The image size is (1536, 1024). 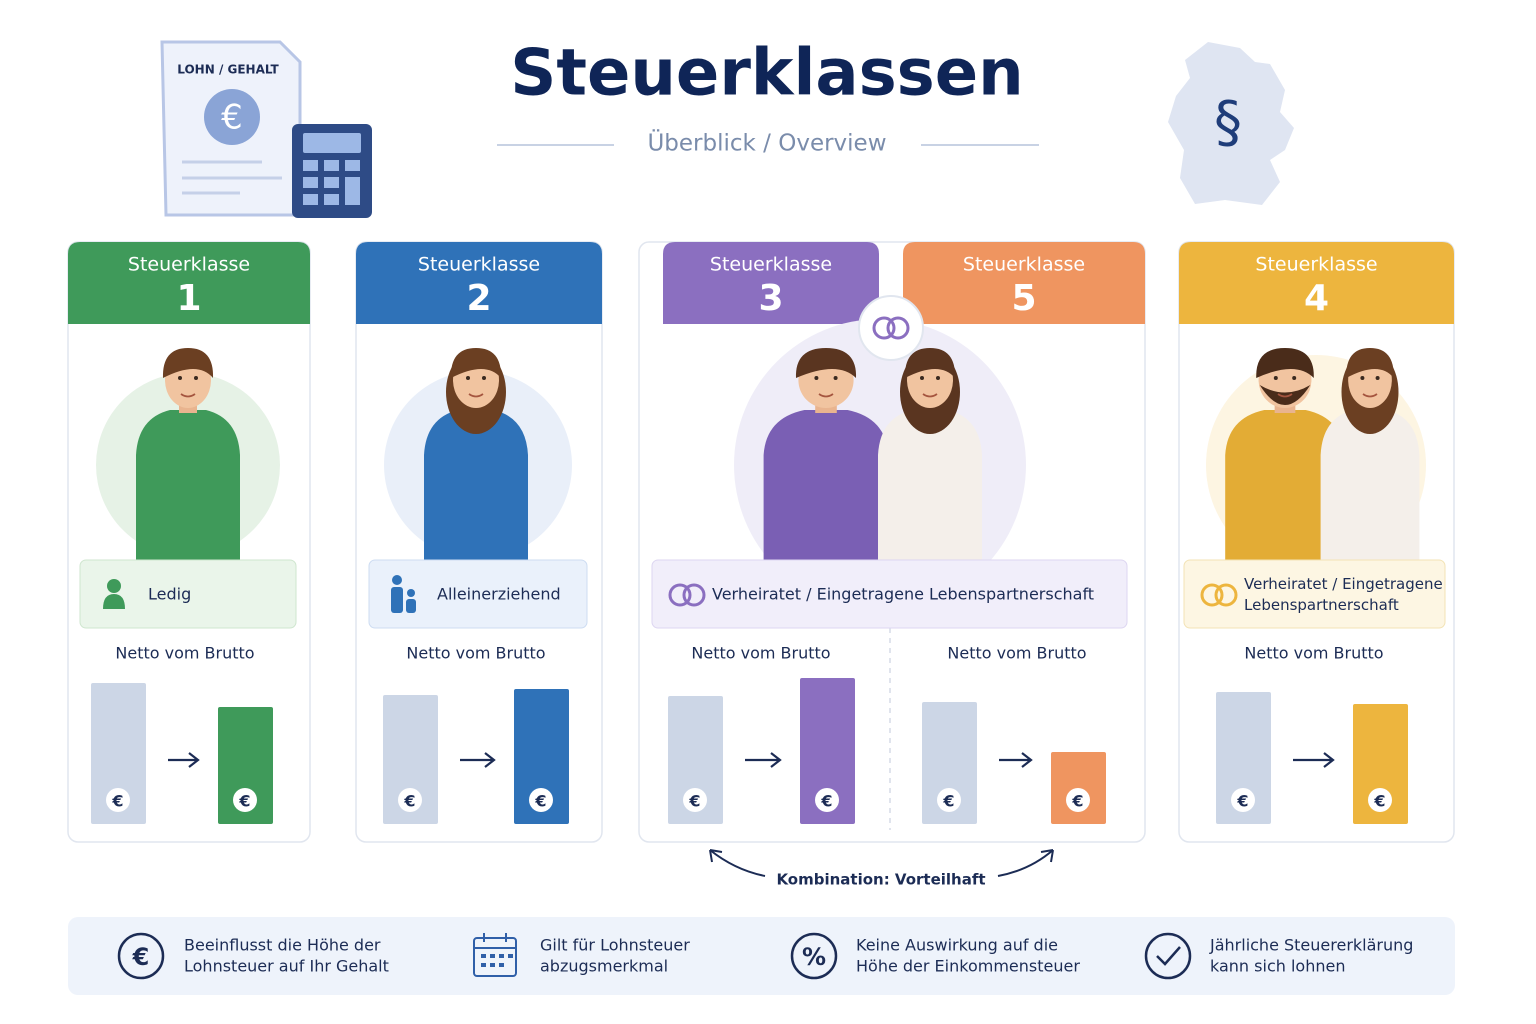 I want to click on calculator-keys, so click(x=331, y=182).